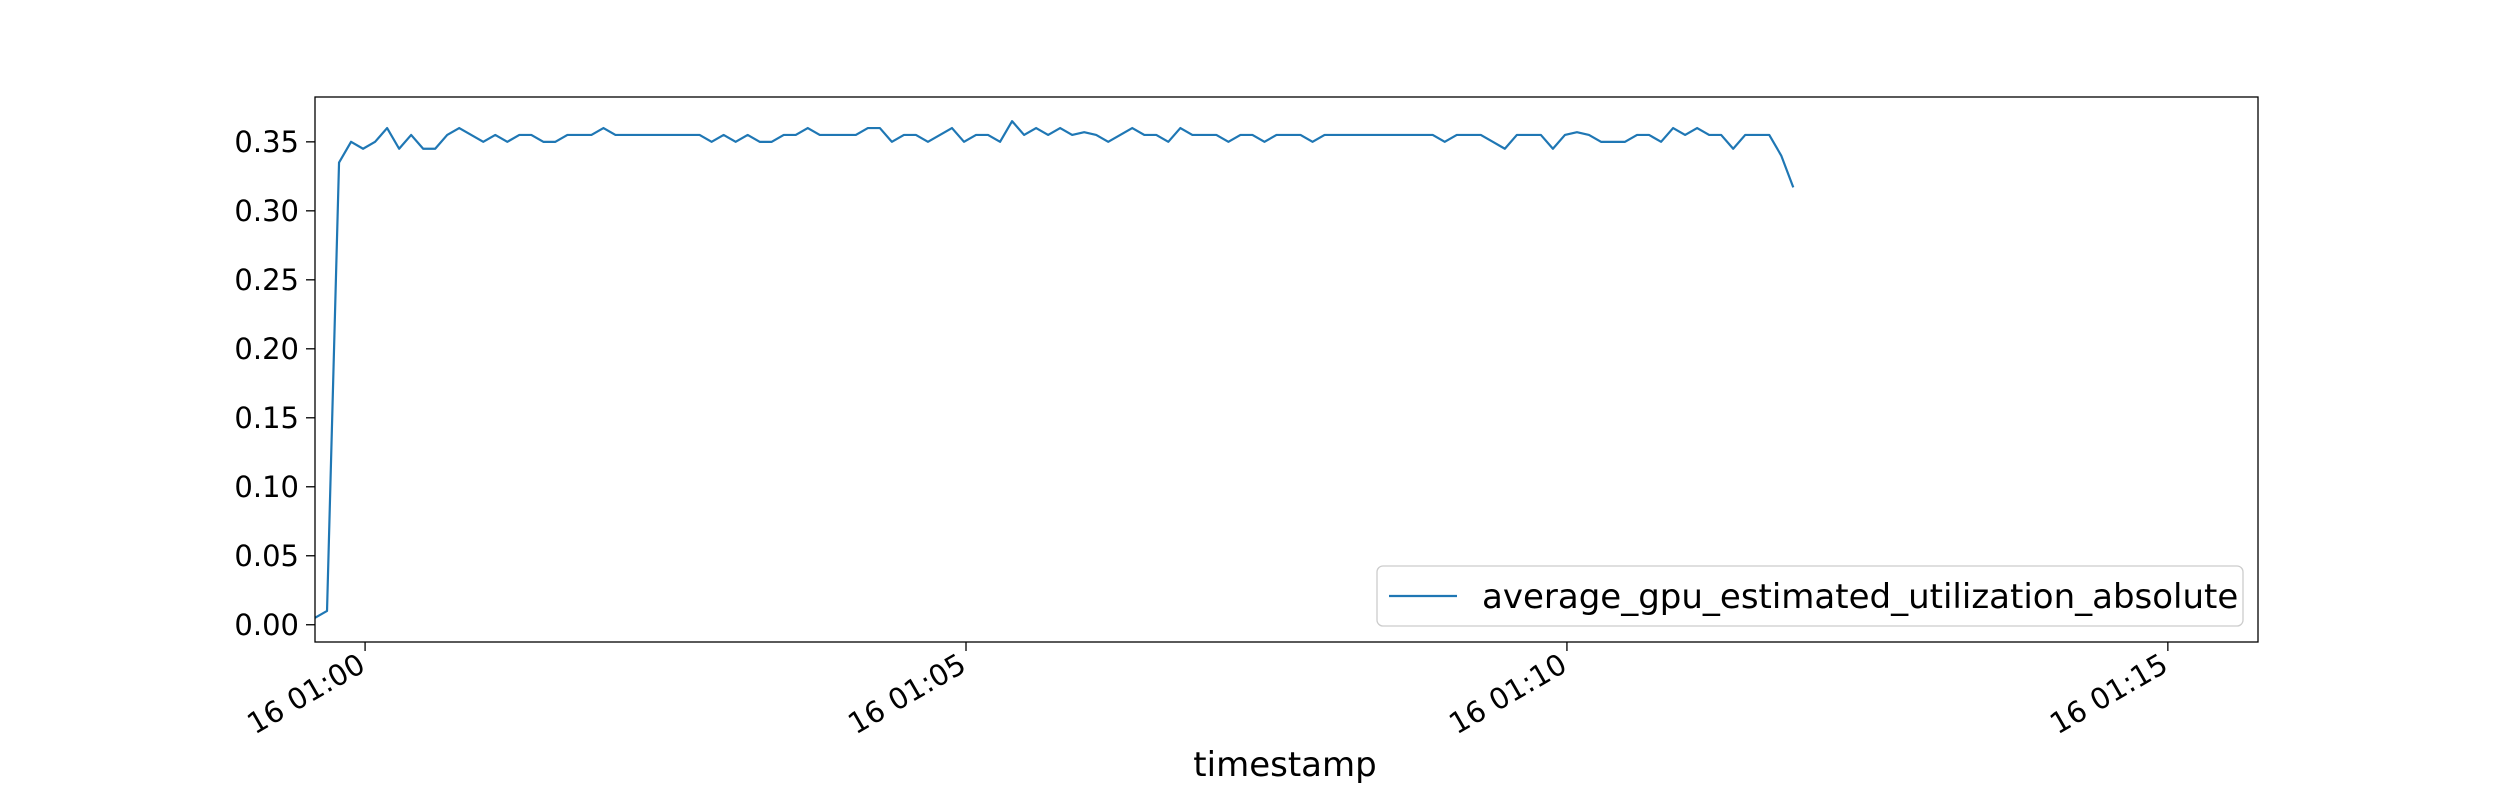 The image size is (2500, 800). I want to click on y-tick-label: 0.35, so click(266, 142).